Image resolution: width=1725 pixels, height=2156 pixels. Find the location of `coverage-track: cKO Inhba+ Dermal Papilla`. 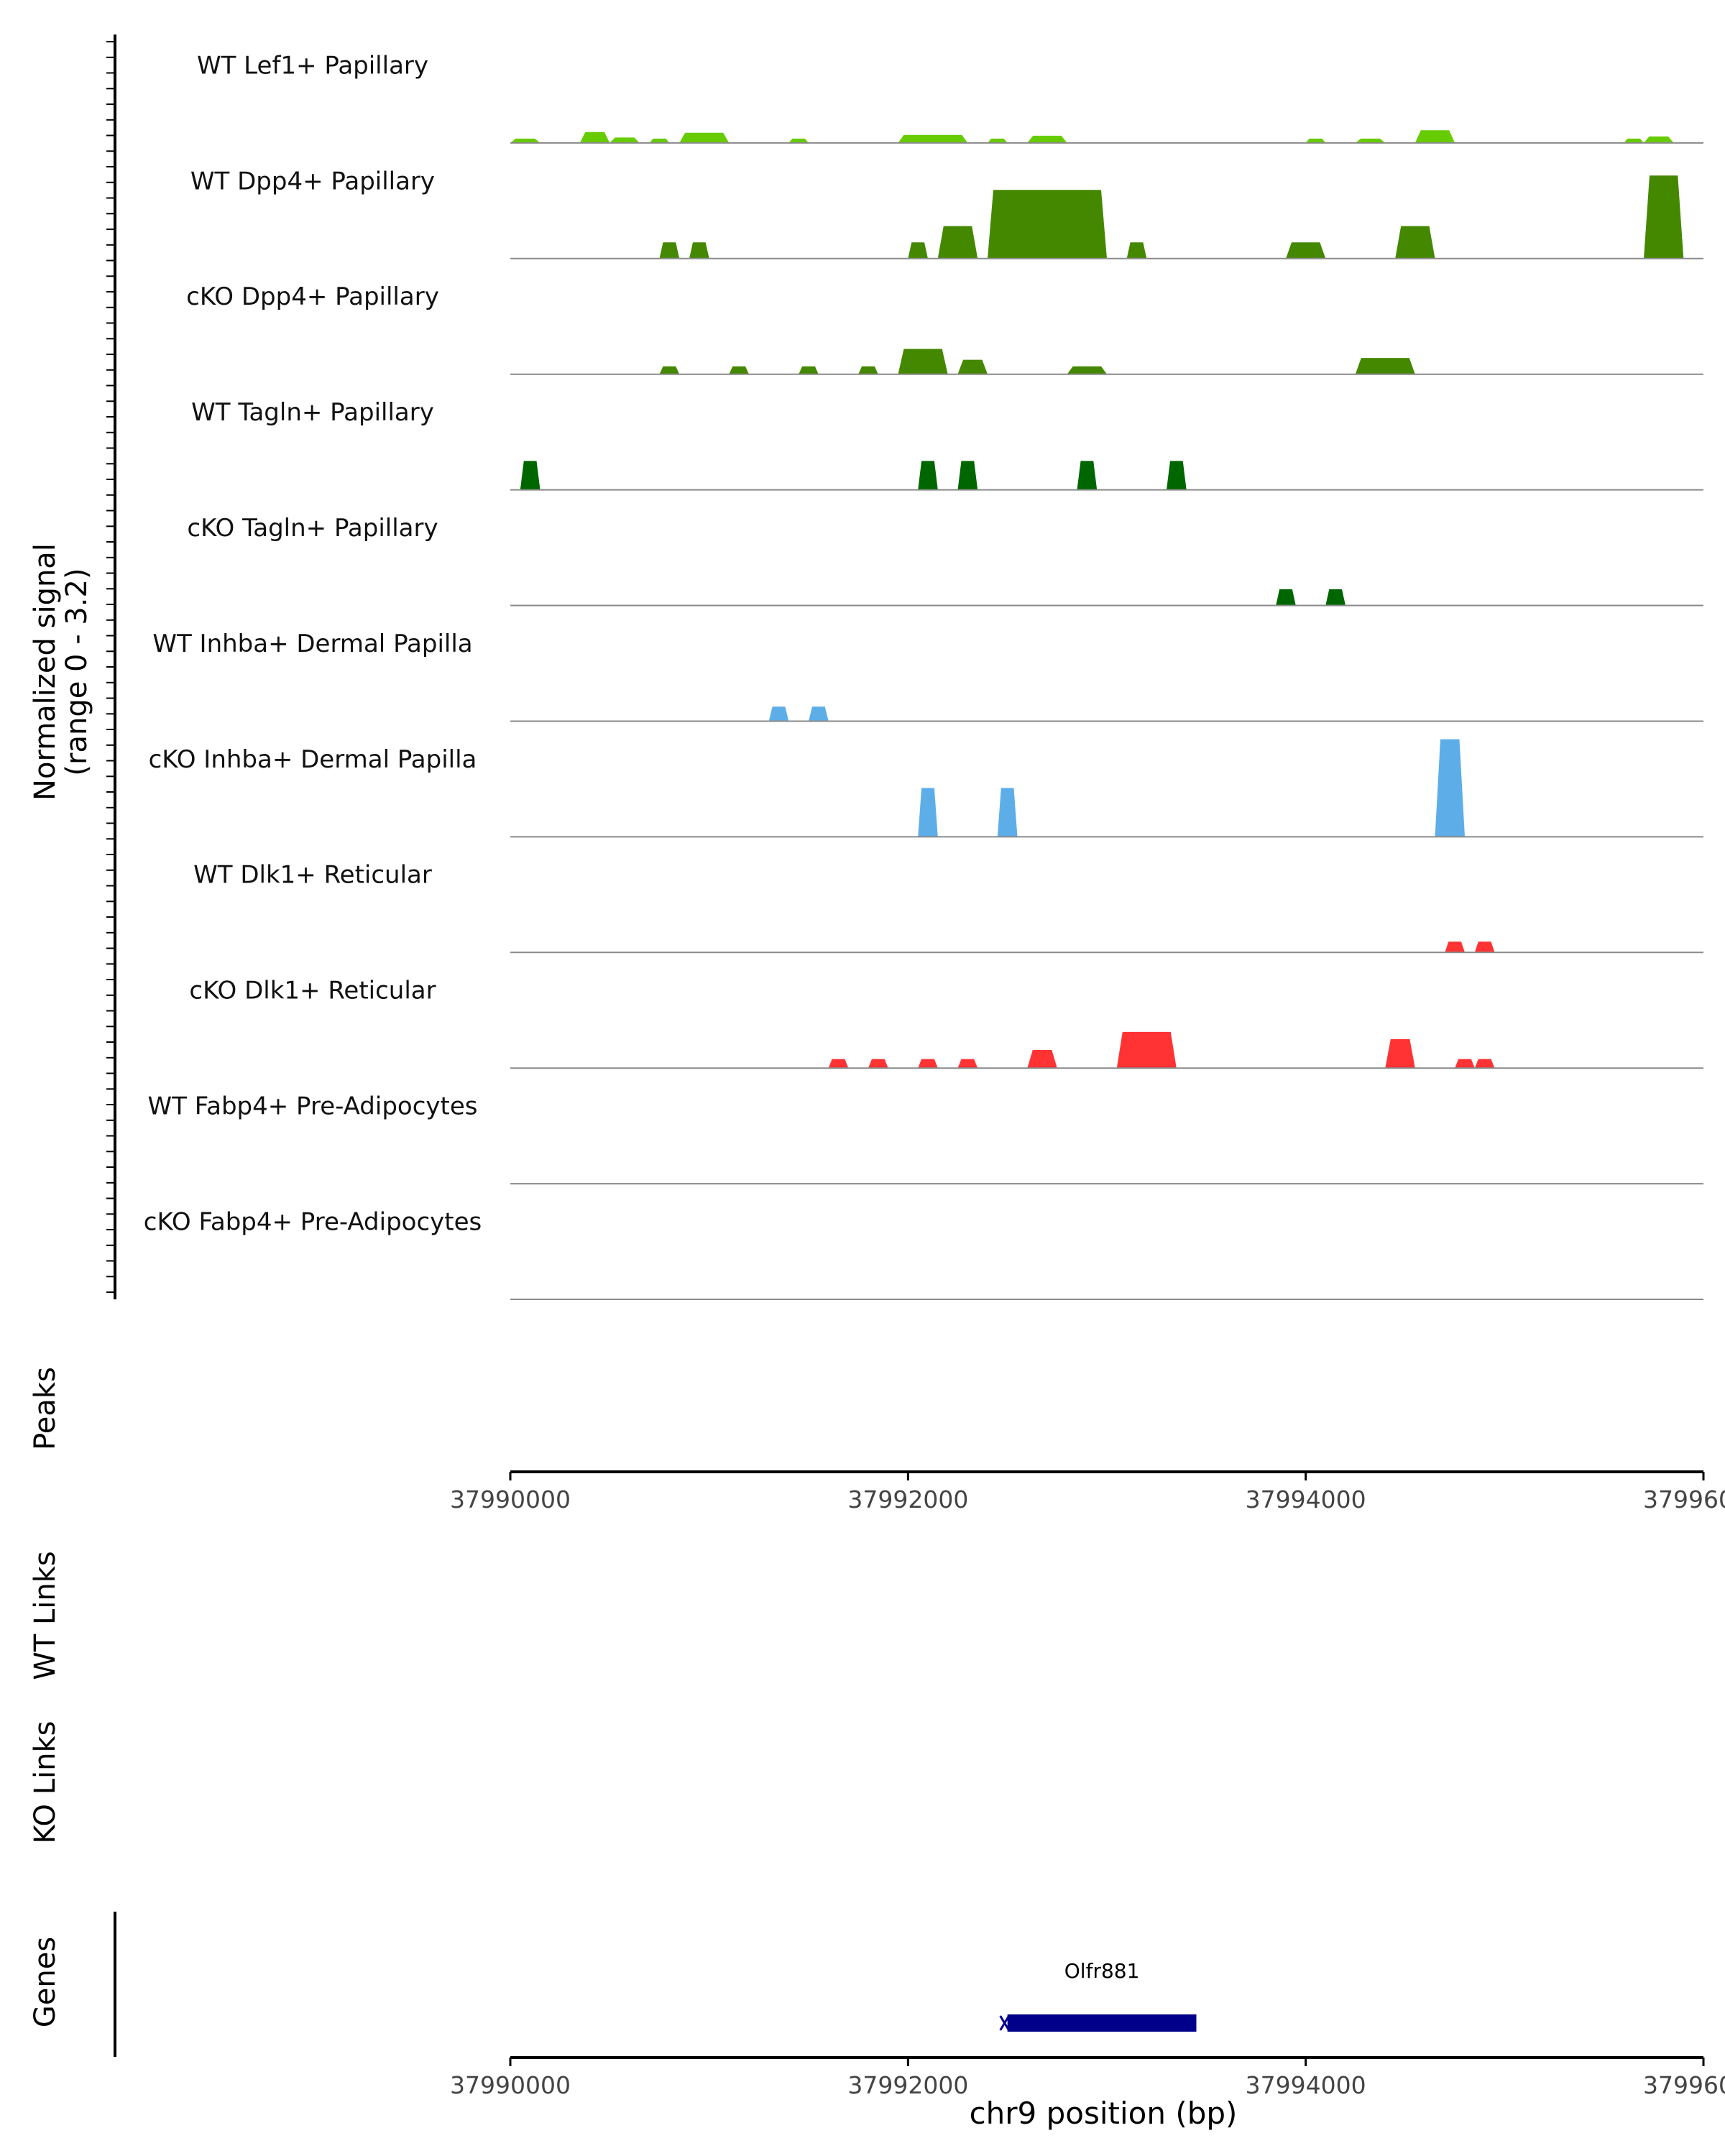

coverage-track: cKO Inhba+ Dermal Papilla is located at coordinates (926, 788).